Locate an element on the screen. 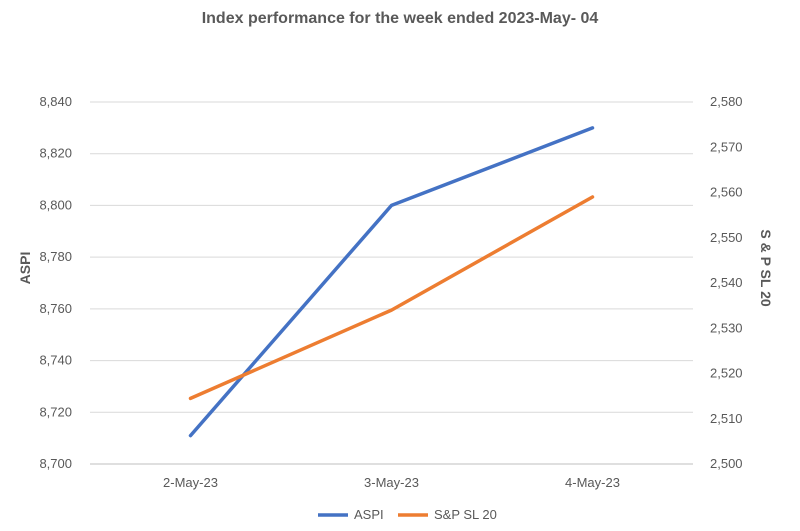 This screenshot has width=800, height=531. x-tick-label: 2-May-23 is located at coordinates (190, 482).